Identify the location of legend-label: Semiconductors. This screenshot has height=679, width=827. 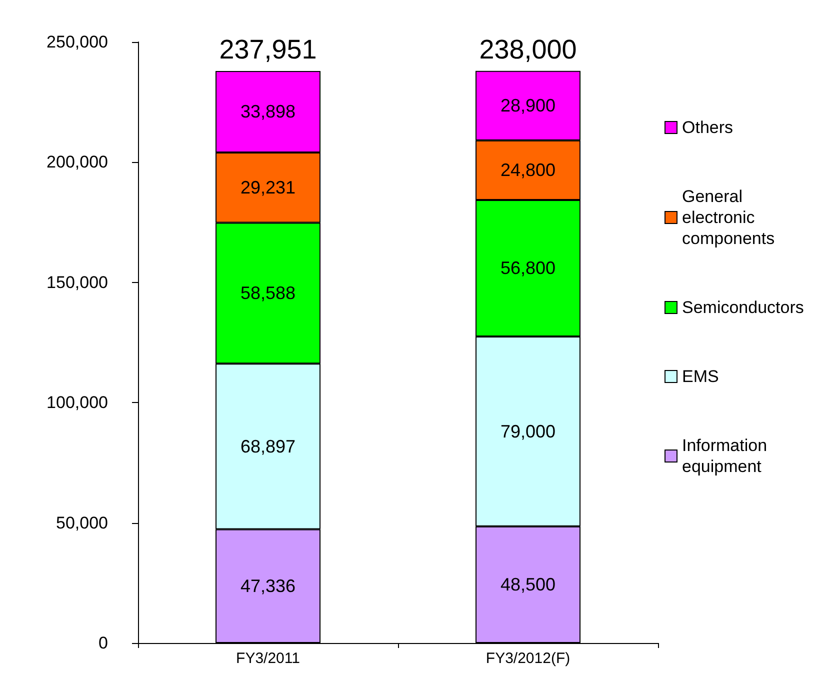
(743, 307).